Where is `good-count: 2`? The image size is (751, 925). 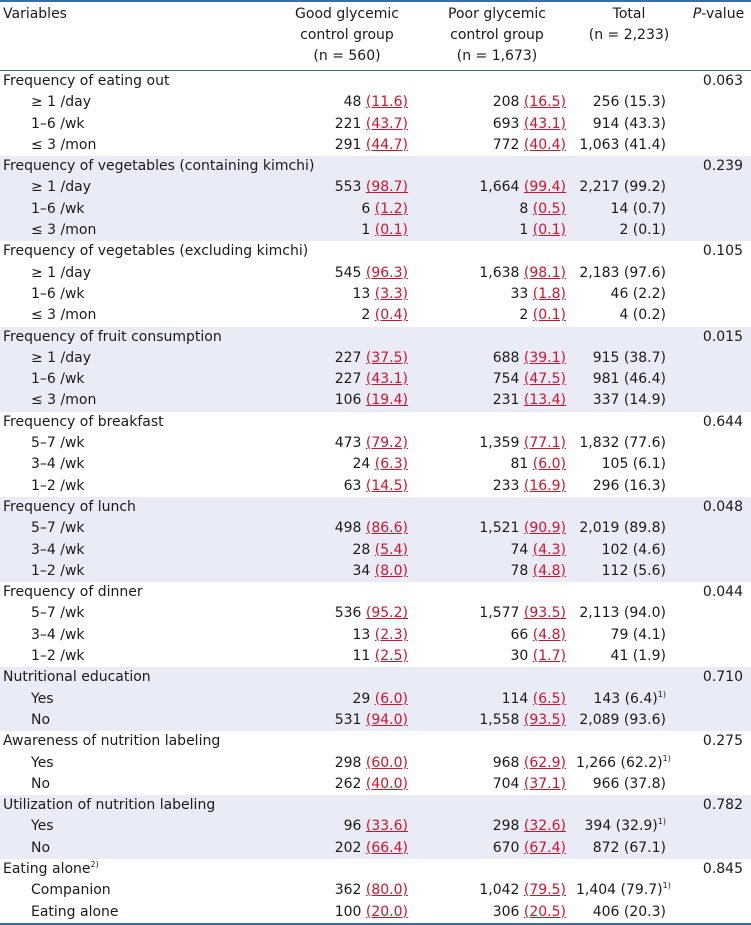 good-count: 2 is located at coordinates (366, 315).